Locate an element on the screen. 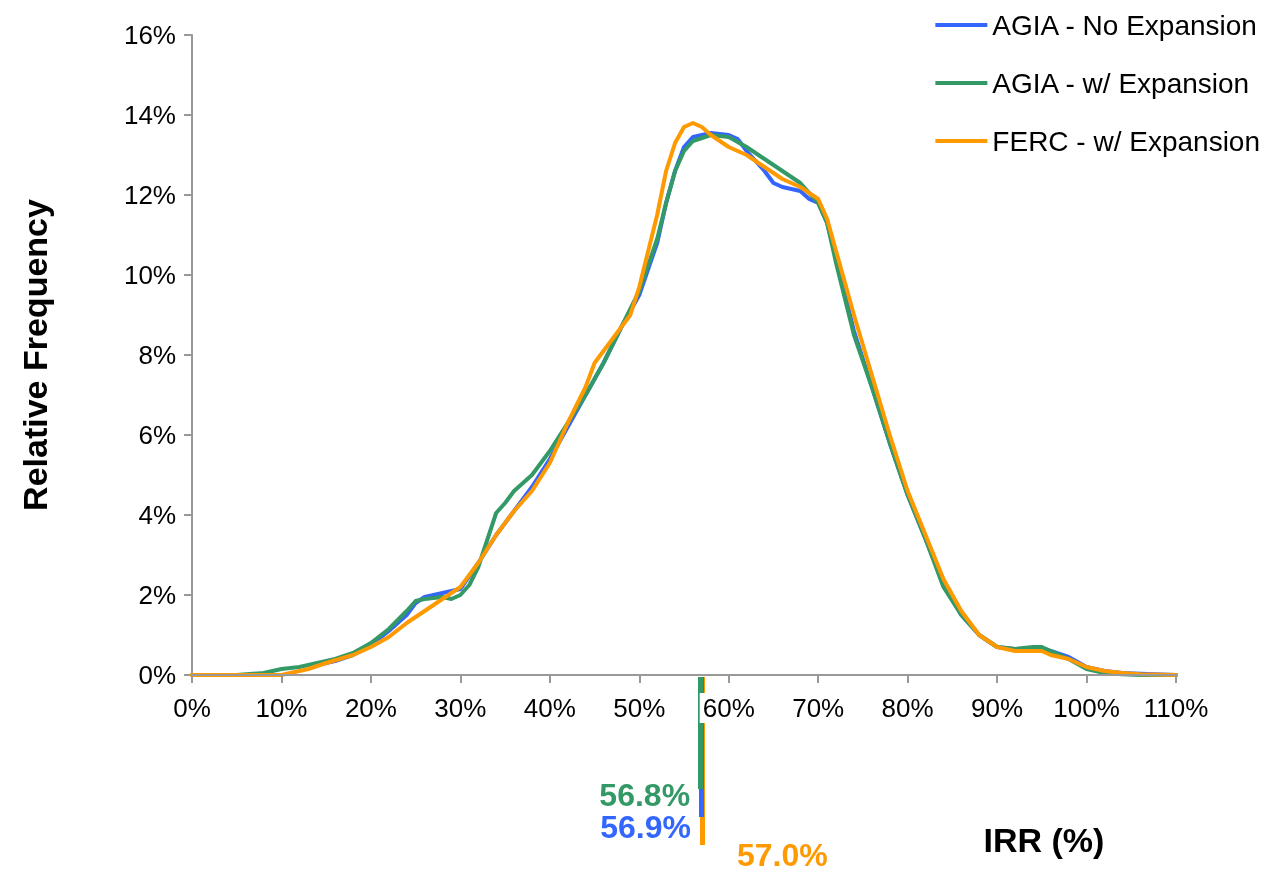  y-axis-title: Relative Frequency is located at coordinates (35, 355).